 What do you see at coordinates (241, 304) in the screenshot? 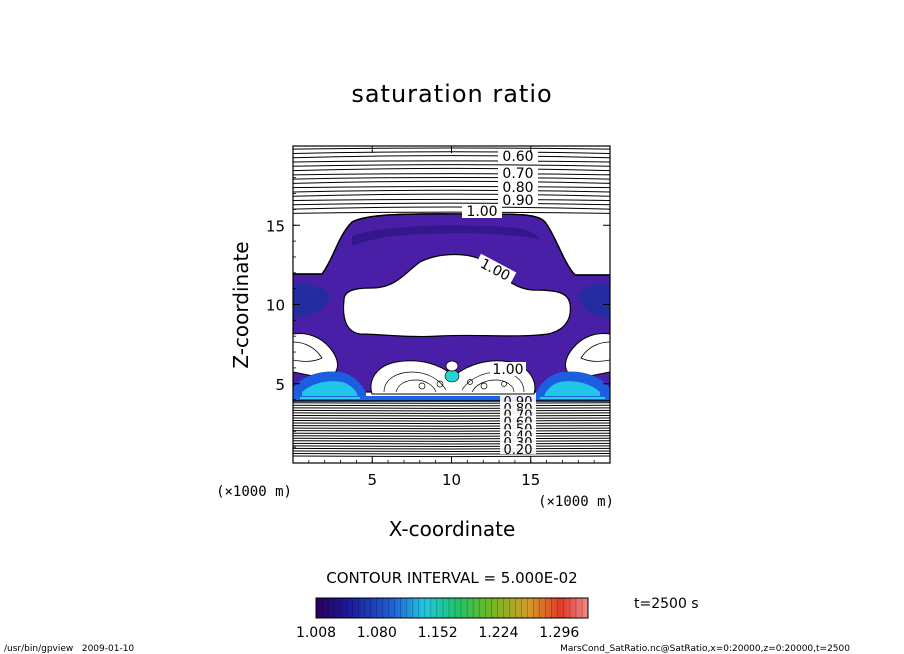
I see `y-axis-label: Z-coordinate` at bounding box center [241, 304].